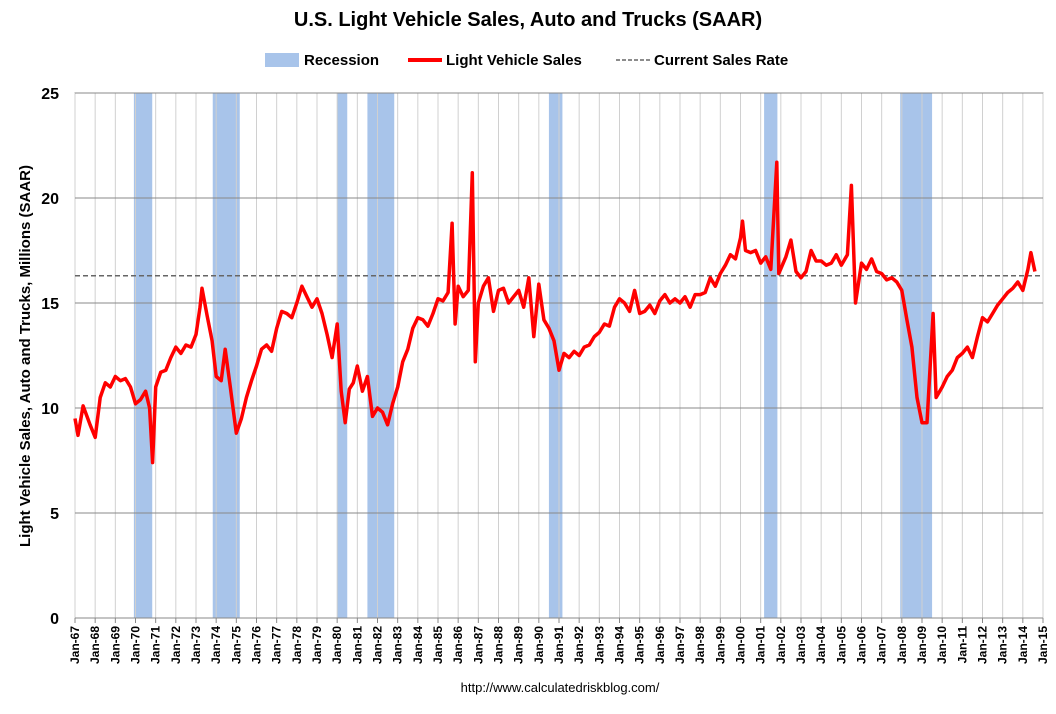  Describe the element at coordinates (136, 645) in the screenshot. I see `x-tick-label: Jan-70` at that location.